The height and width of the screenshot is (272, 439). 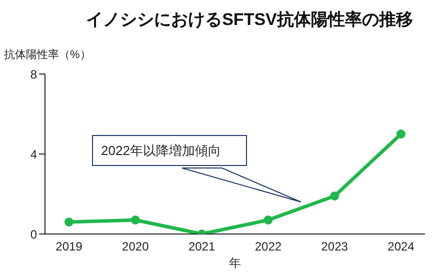 I want to click on x-tick-label: 2023, so click(x=334, y=247).